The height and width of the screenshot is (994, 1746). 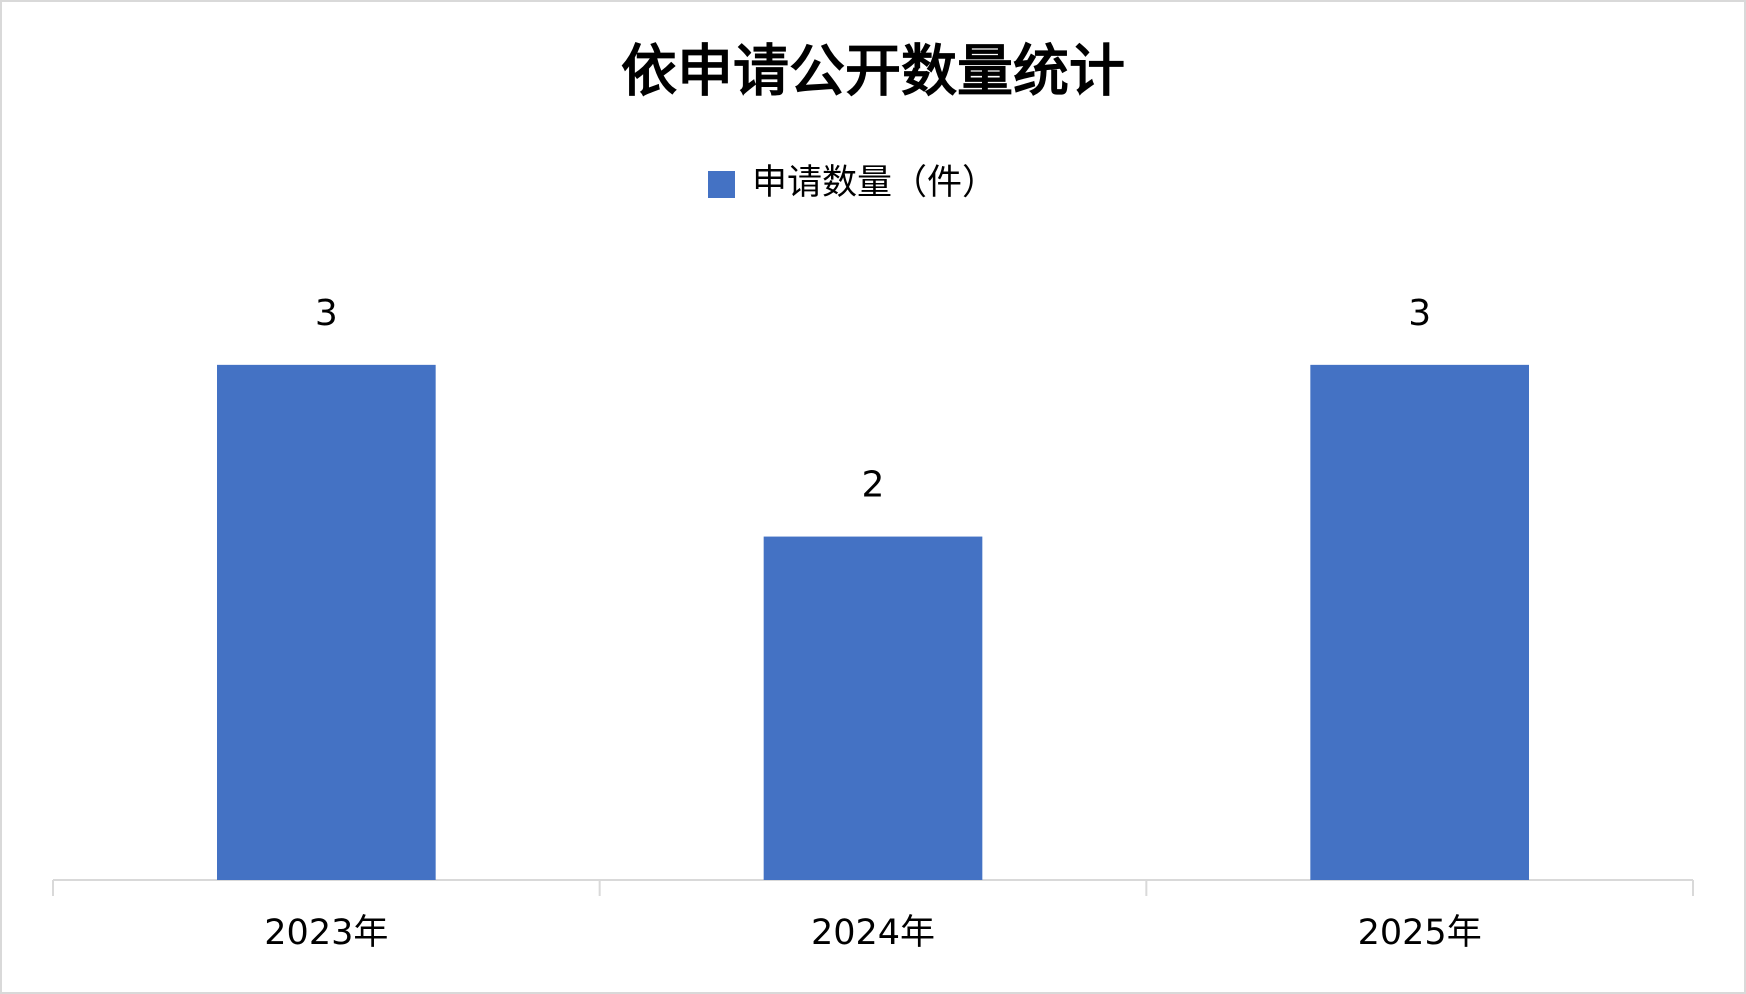 I want to click on value-label: 2, so click(x=873, y=485).